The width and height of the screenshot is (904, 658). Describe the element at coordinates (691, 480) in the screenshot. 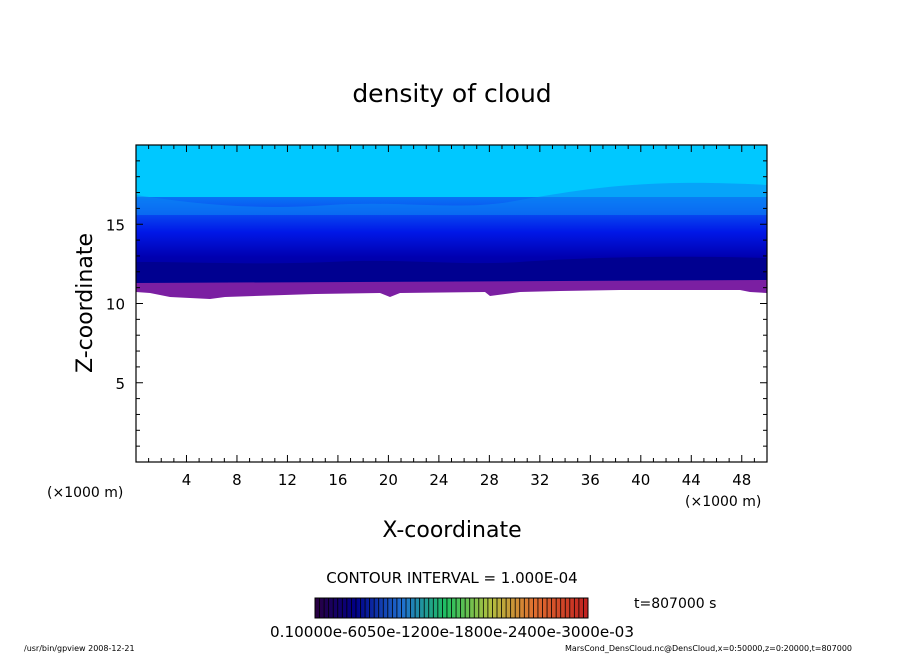

I see `x-tick-label: 44` at that location.